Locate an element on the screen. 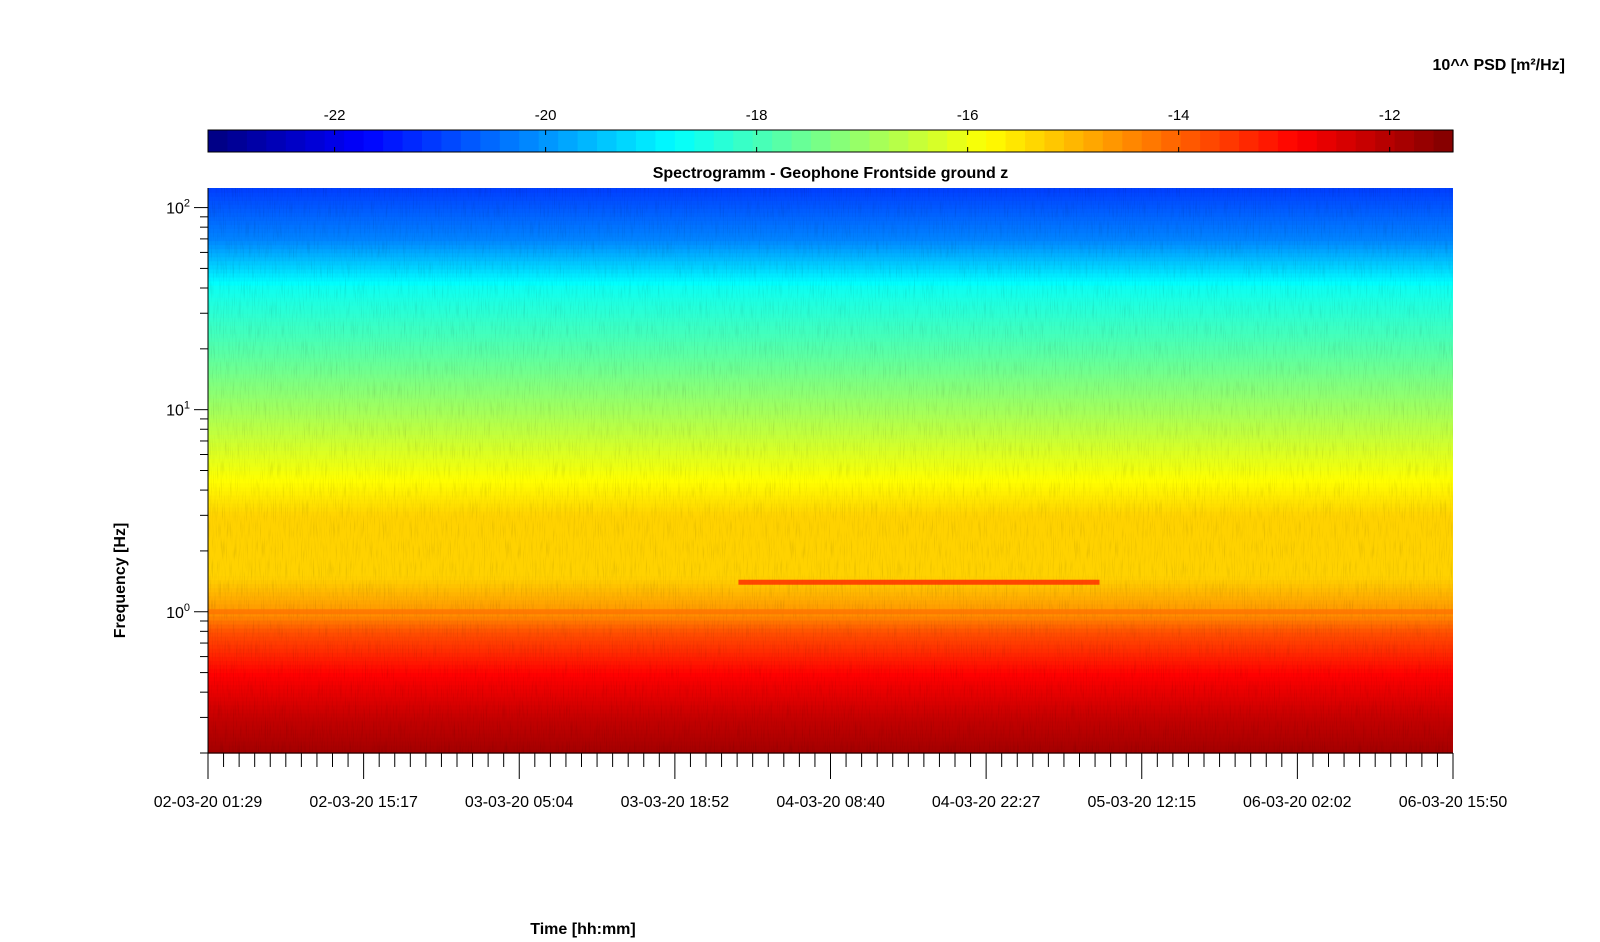  x-tick-label: 05-03-20 12:15 is located at coordinates (1142, 802).